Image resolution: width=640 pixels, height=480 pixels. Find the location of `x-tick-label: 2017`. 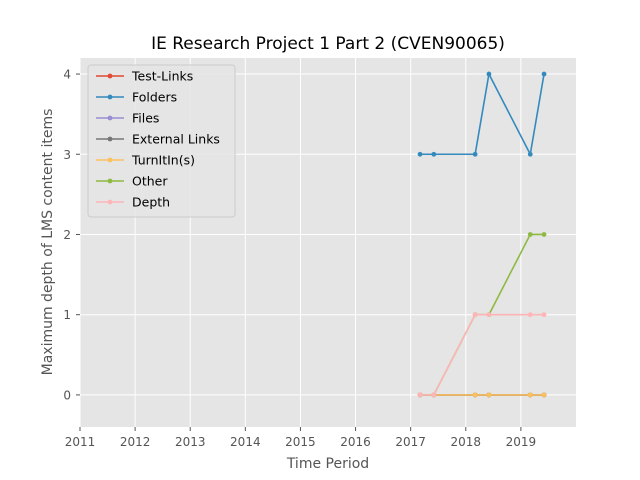

x-tick-label: 2017 is located at coordinates (410, 442).